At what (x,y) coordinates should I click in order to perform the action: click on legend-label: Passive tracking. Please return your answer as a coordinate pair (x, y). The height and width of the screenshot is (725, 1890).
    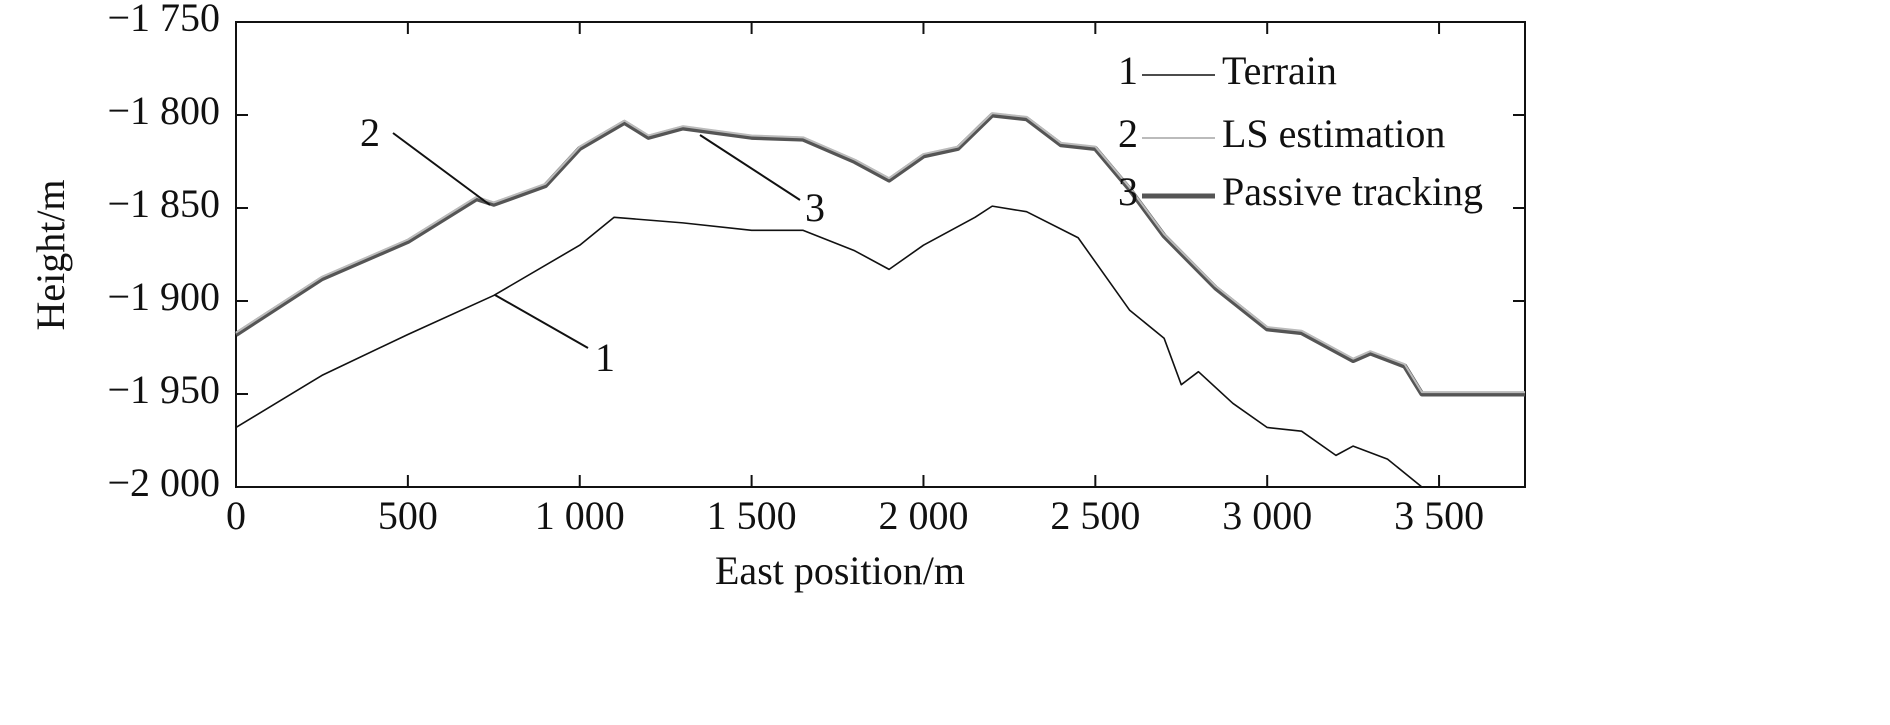
    Looking at the image, I should click on (1352, 191).